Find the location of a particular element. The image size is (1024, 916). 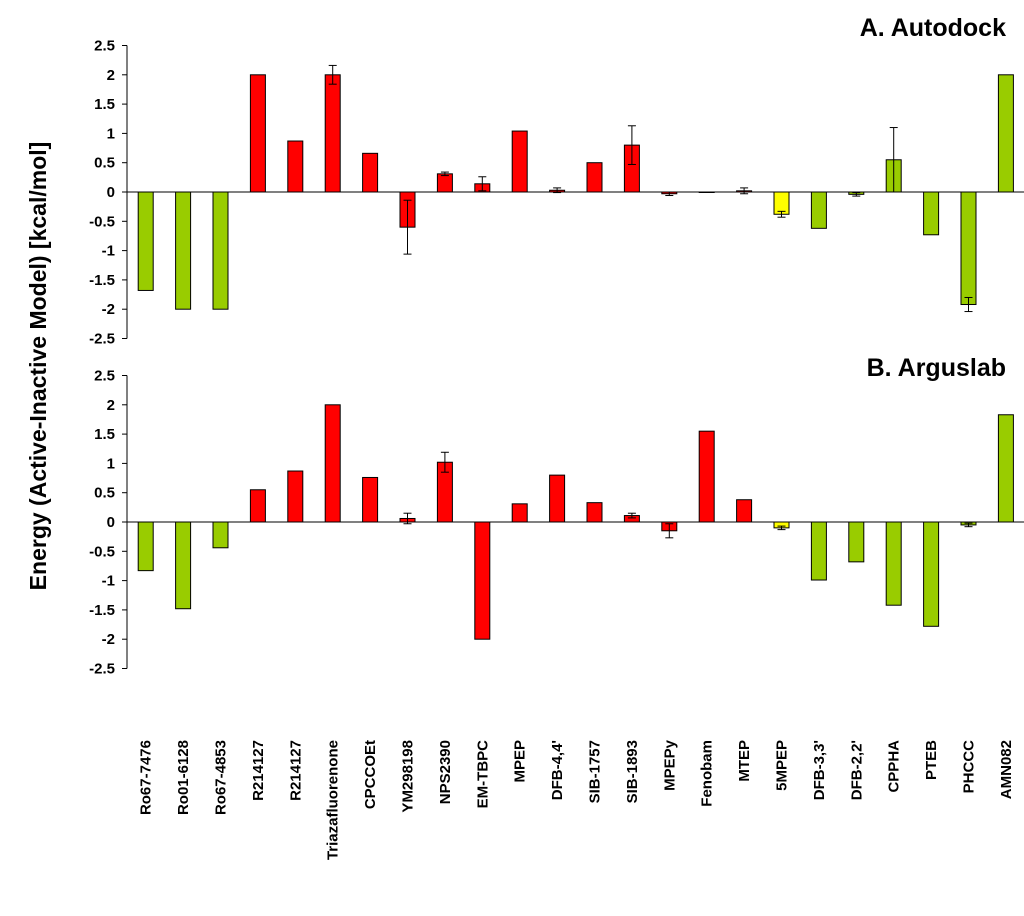

category-label: Triazafluorenone is located at coordinates (333, 800).